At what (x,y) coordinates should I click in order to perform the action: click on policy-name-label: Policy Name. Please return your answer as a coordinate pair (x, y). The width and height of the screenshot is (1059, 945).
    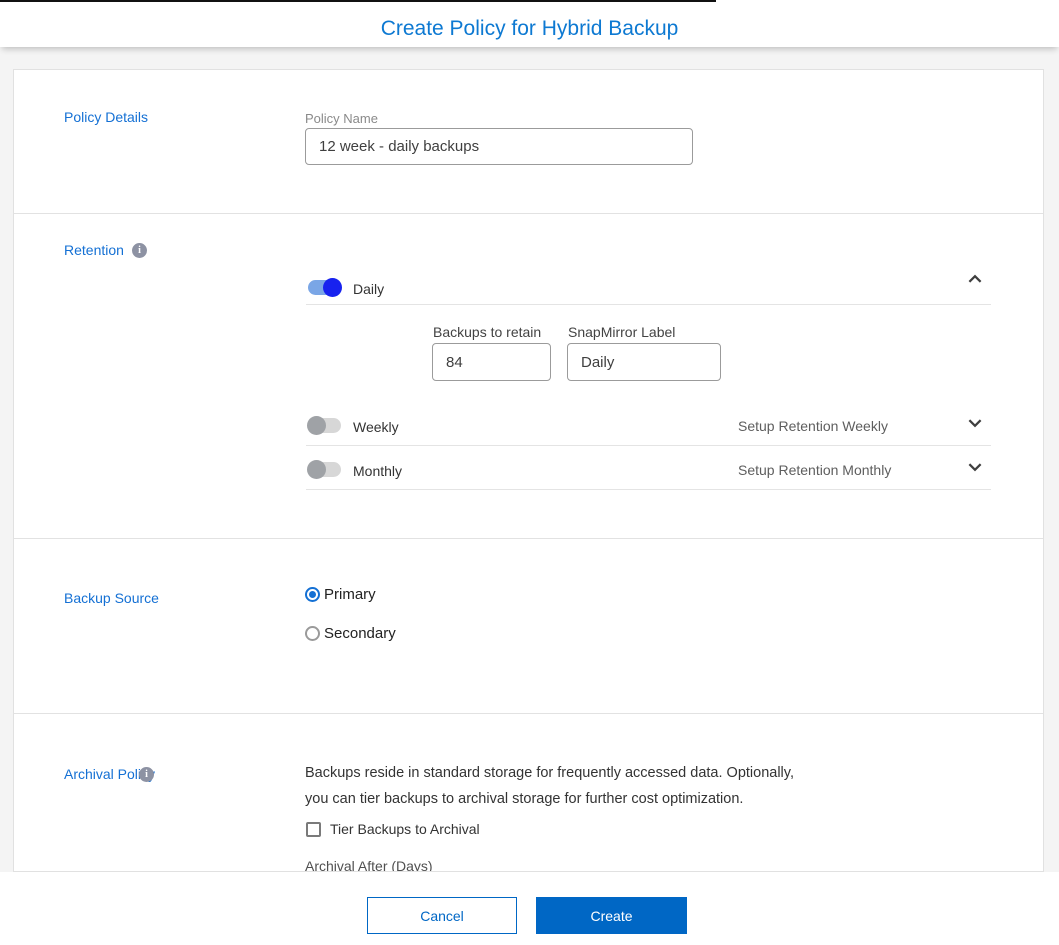
    Looking at the image, I should click on (341, 118).